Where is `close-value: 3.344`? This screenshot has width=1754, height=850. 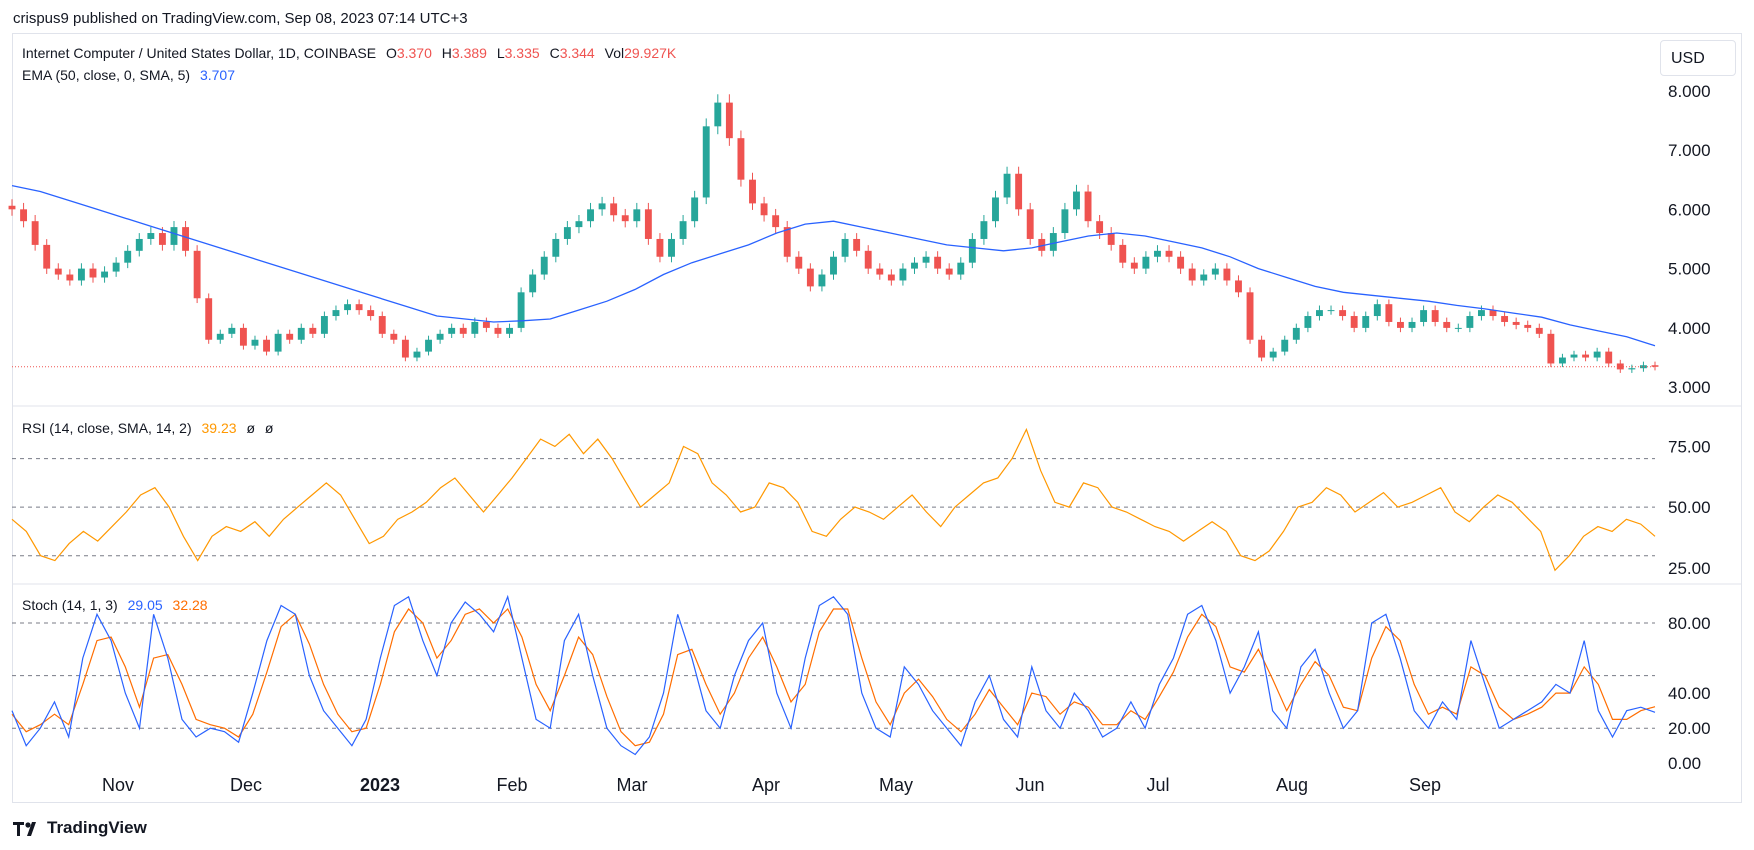
close-value: 3.344 is located at coordinates (577, 53).